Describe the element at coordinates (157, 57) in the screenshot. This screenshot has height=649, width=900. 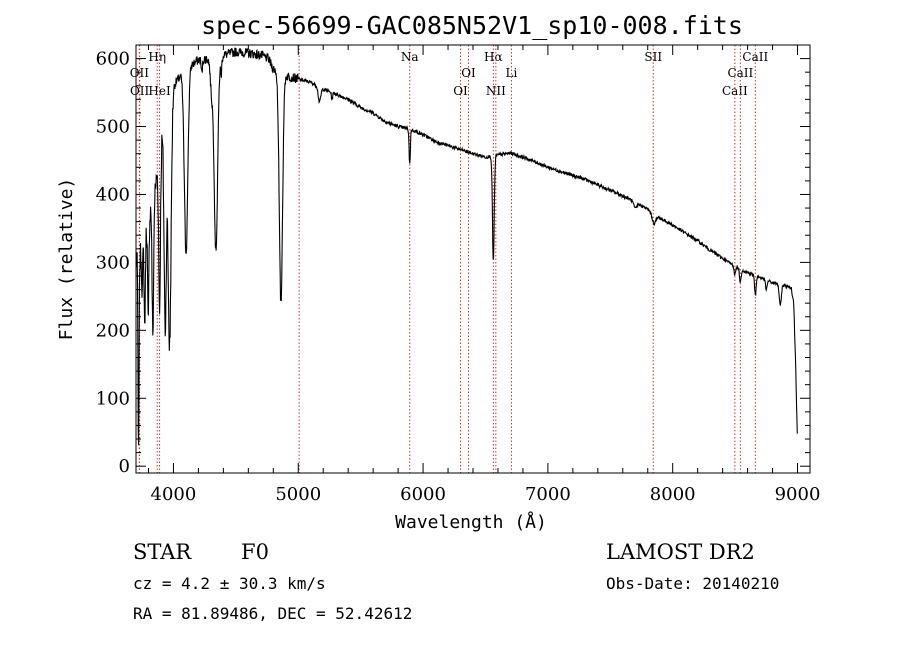
I see `line-marker-label: Hη` at that location.